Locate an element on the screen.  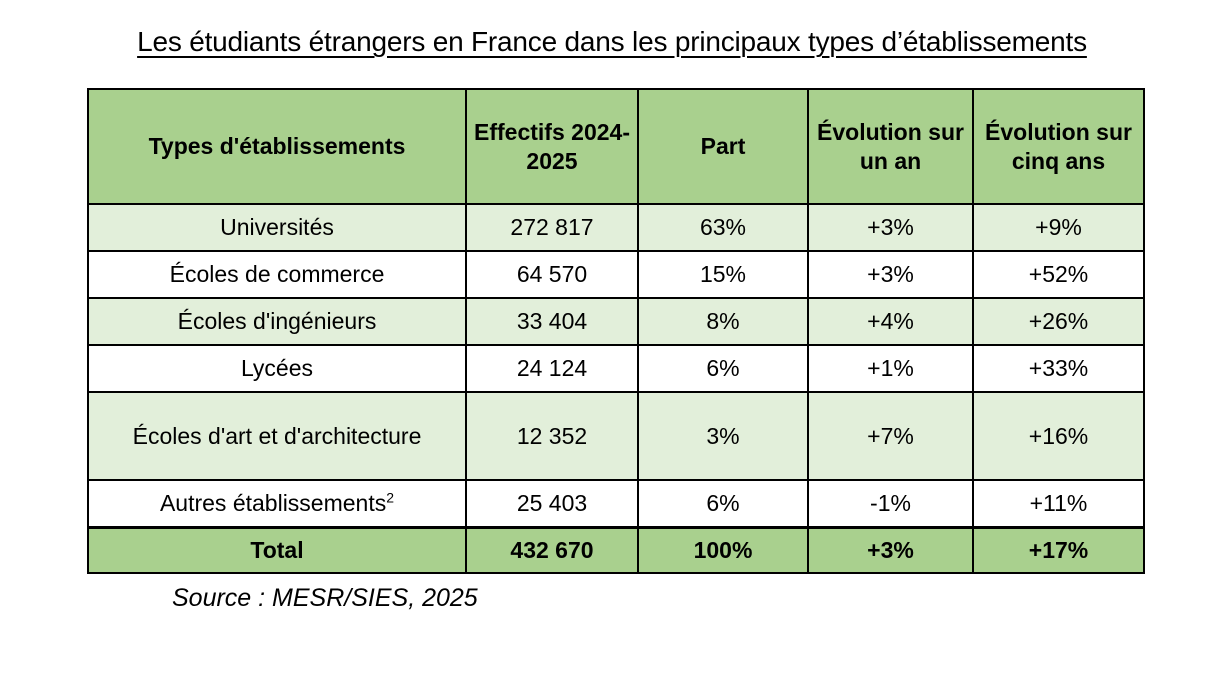
cell-effectifs: 12 352 is located at coordinates (552, 436).